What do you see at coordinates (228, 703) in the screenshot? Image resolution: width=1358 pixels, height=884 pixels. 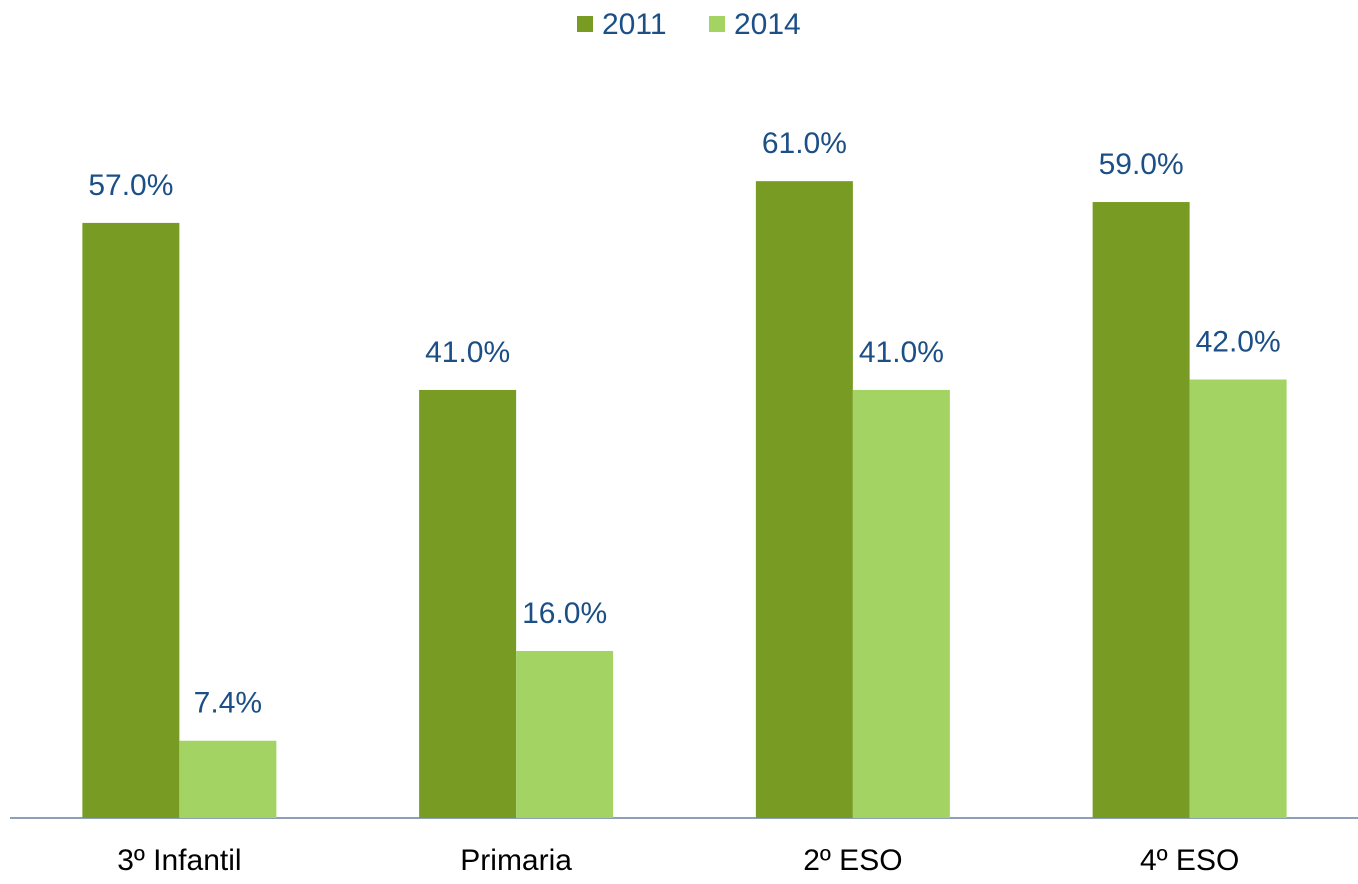 I see `value-label: 7.4%` at bounding box center [228, 703].